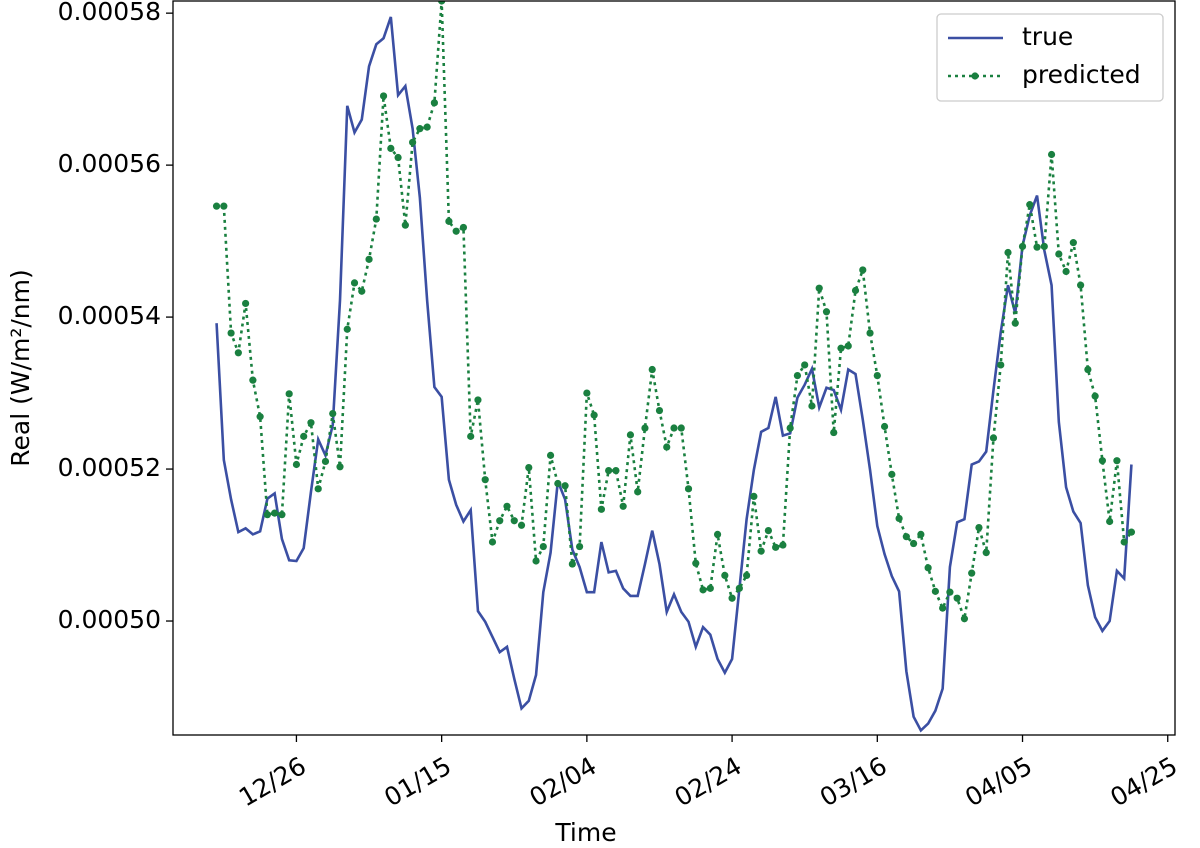  What do you see at coordinates (109, 163) in the screenshot?
I see `y-tick-label: 0.00056` at bounding box center [109, 163].